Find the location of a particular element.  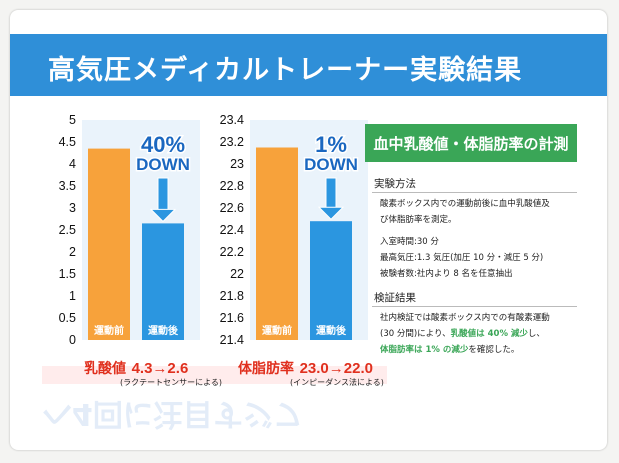

y-tick-label: 23.2 is located at coordinates (232, 142).